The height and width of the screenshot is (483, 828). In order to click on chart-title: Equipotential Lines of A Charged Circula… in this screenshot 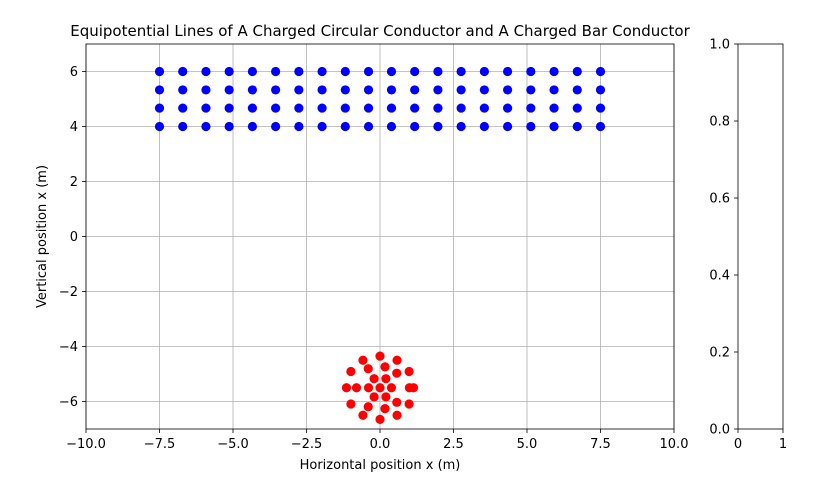, I will do `click(380, 31)`.